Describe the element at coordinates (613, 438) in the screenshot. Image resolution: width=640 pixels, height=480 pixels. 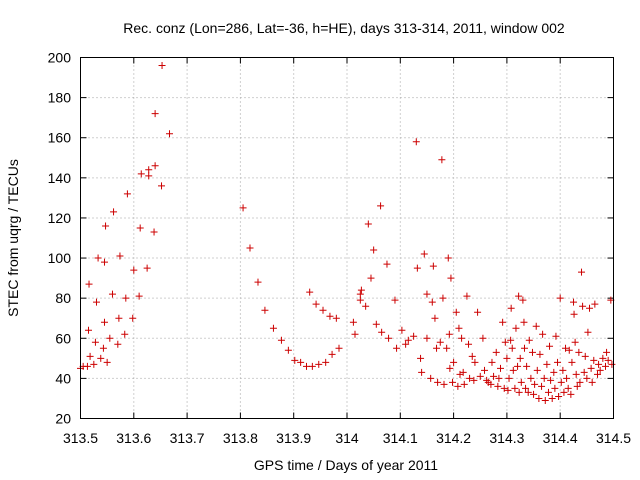
I see `x-tick-label: 314.5` at that location.